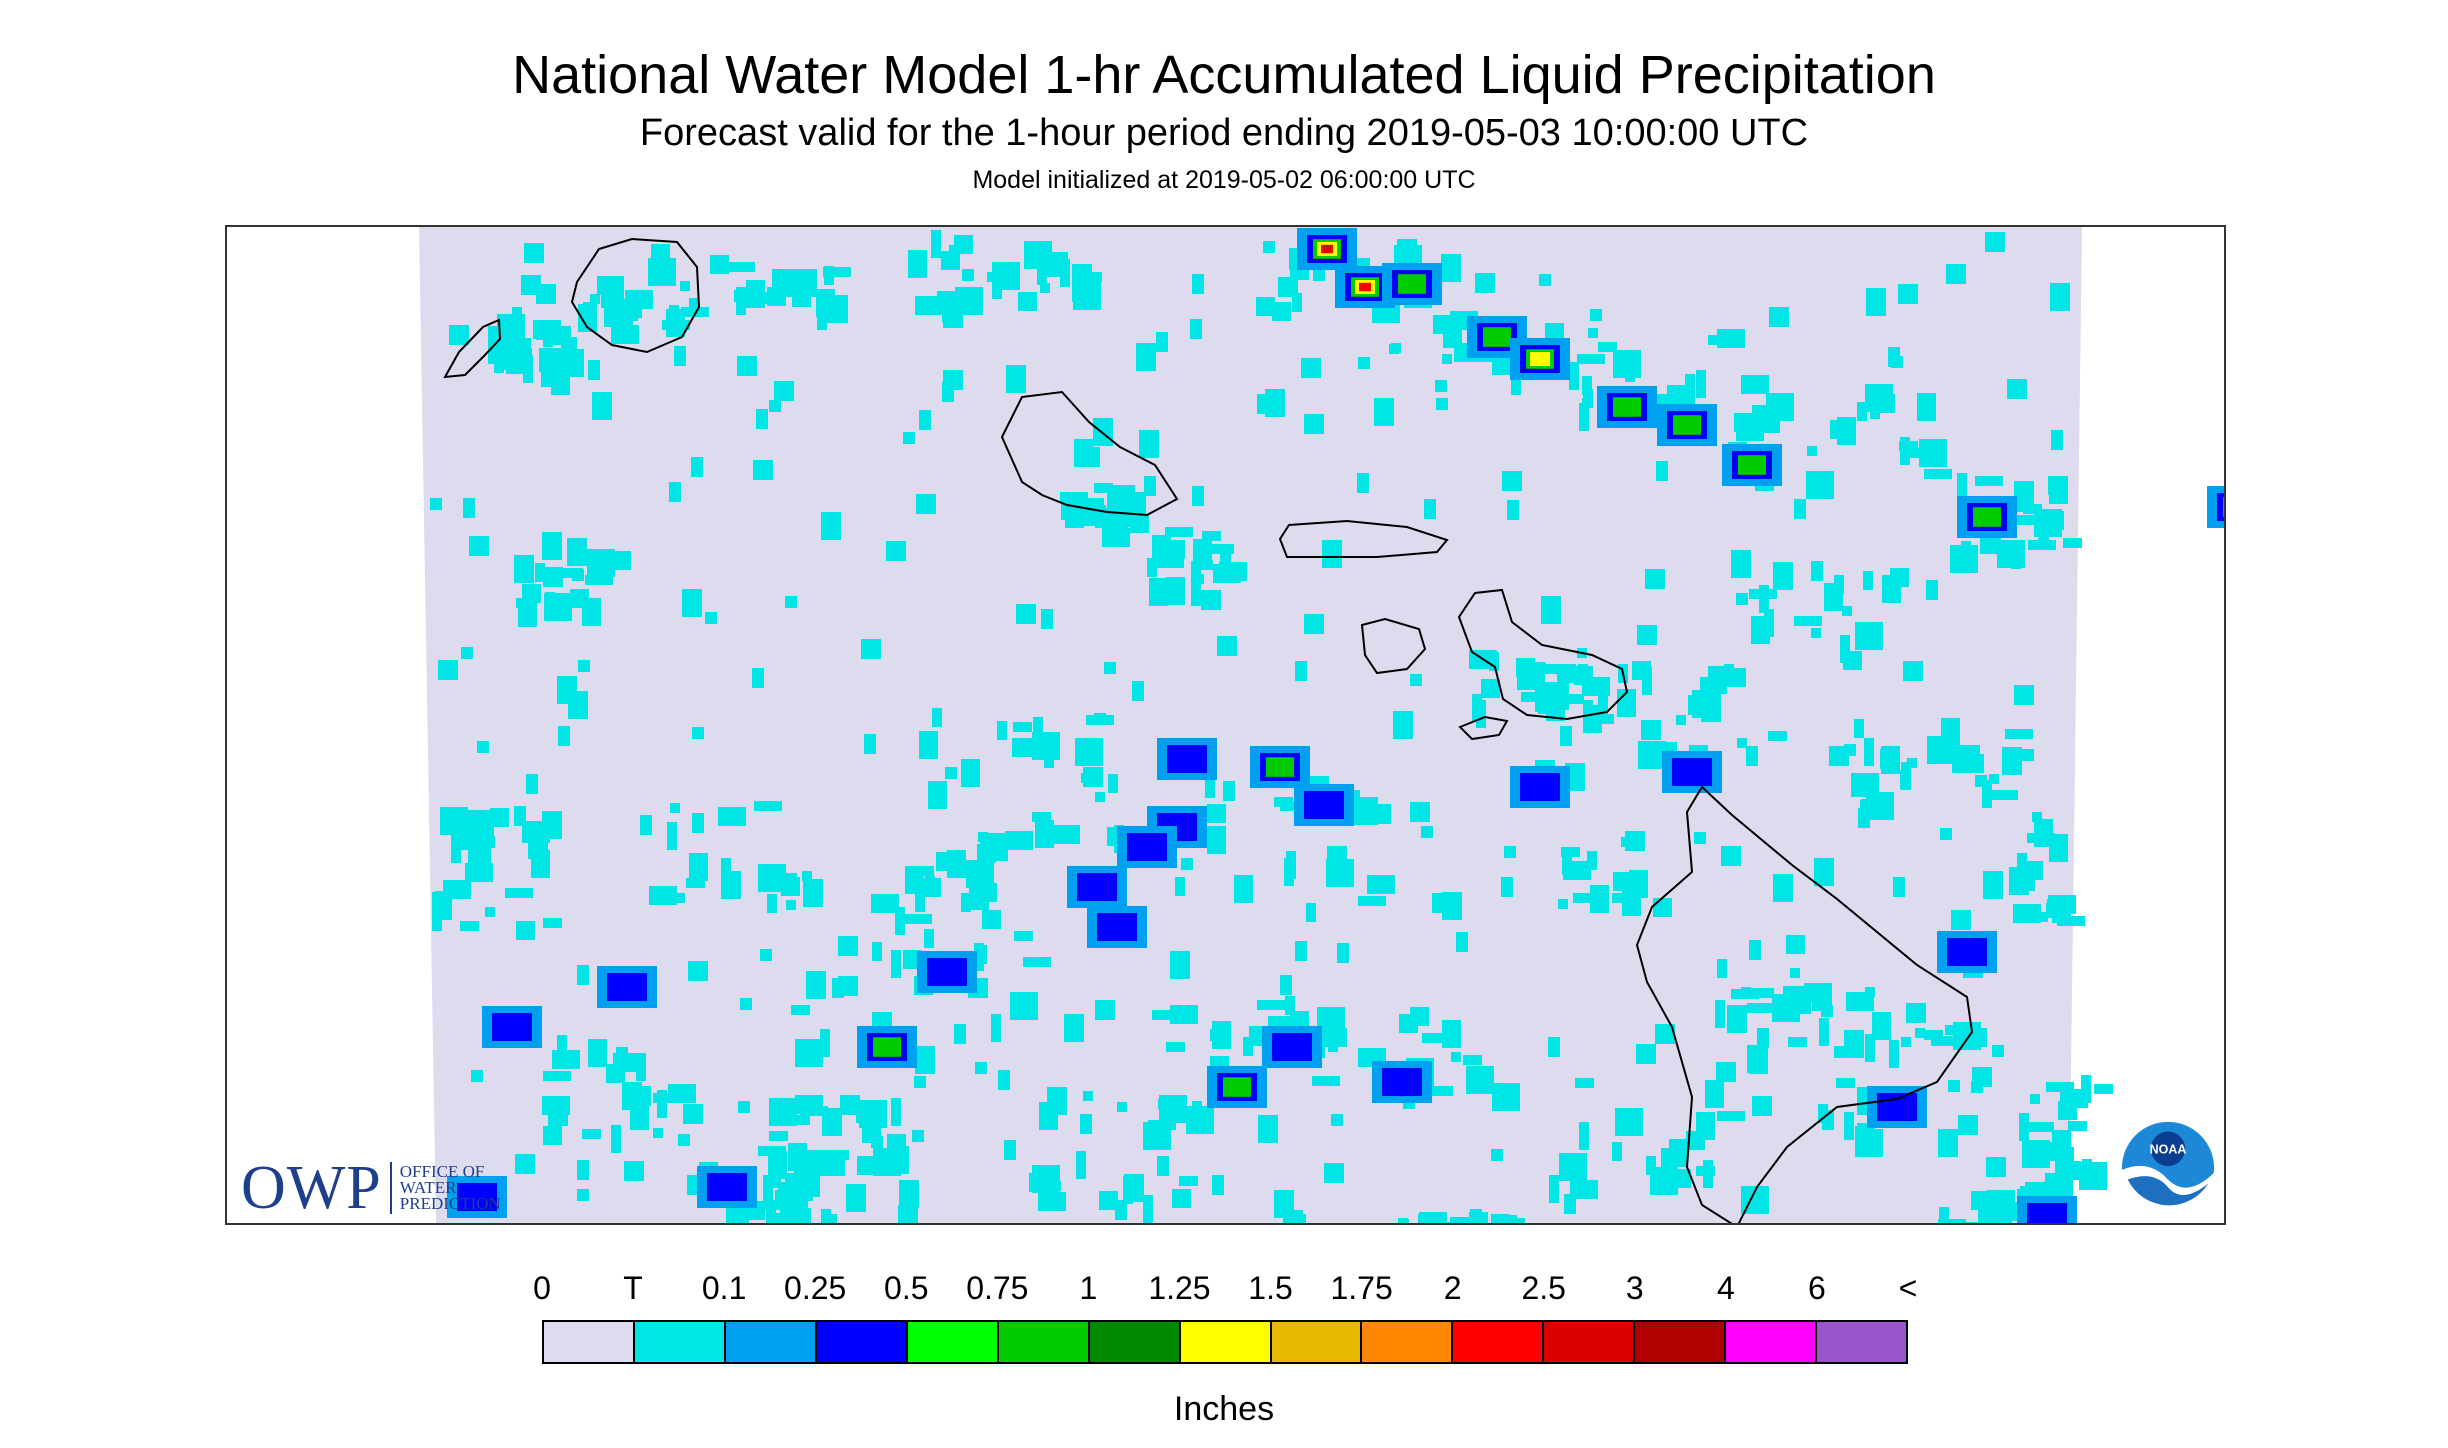  Describe the element at coordinates (1908, 1288) in the screenshot. I see `legend-label: <` at that location.